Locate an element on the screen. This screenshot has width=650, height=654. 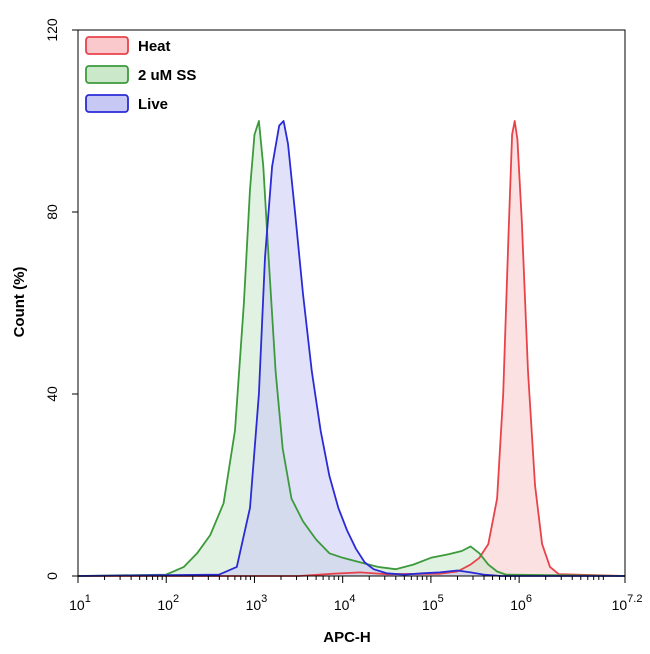
legend-swatch-live is located at coordinates (107, 103).